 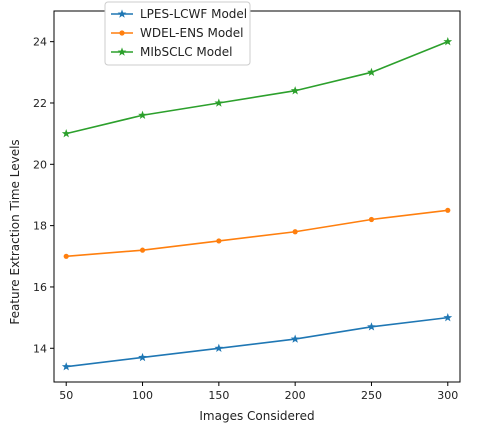 What do you see at coordinates (40, 348) in the screenshot?
I see `y-tick-label: 14` at bounding box center [40, 348].